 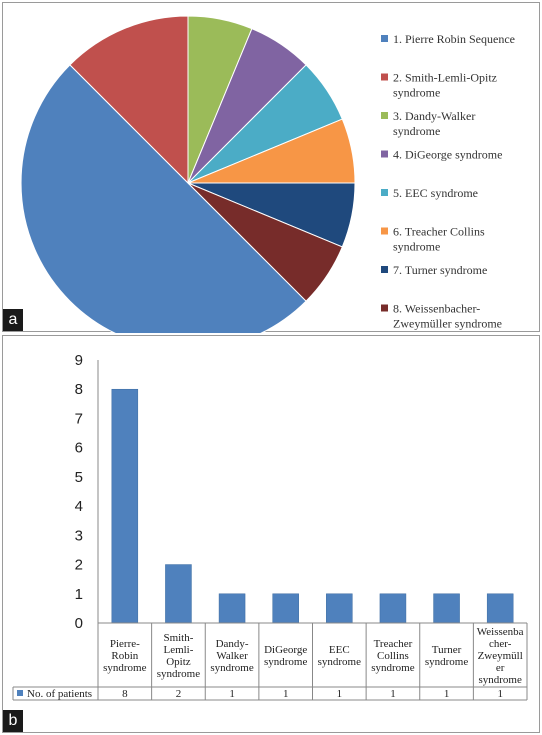 I want to click on panel-label-b: b, so click(x=13, y=721).